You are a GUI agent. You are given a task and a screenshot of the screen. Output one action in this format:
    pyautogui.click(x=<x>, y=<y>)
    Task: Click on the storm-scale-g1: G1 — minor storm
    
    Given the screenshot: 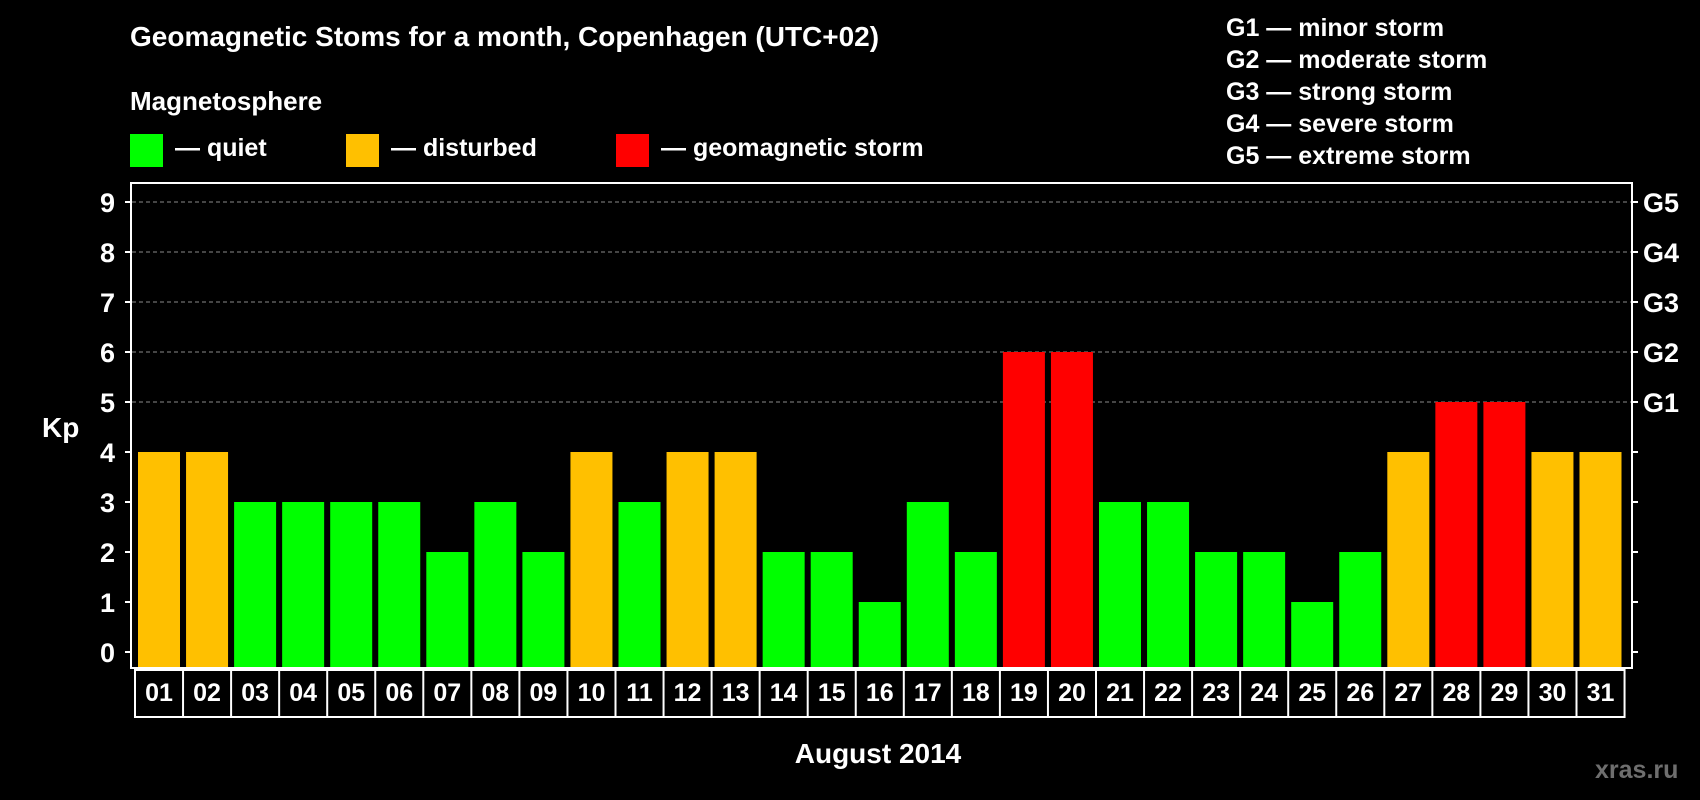 What is the action you would take?
    pyautogui.click(x=1335, y=28)
    